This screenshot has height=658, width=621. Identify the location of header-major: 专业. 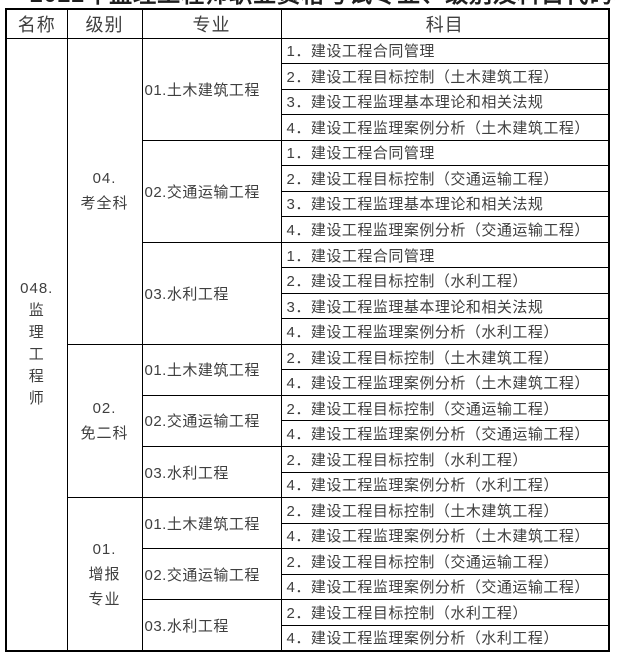
(211, 23).